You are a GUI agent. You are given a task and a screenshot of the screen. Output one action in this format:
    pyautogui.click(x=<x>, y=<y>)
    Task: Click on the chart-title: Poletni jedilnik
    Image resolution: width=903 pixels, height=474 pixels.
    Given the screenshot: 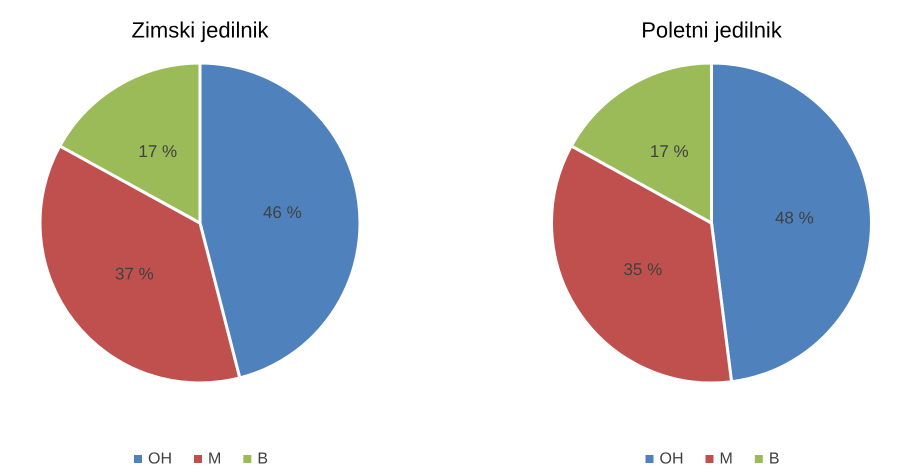 What is the action you would take?
    pyautogui.click(x=712, y=30)
    